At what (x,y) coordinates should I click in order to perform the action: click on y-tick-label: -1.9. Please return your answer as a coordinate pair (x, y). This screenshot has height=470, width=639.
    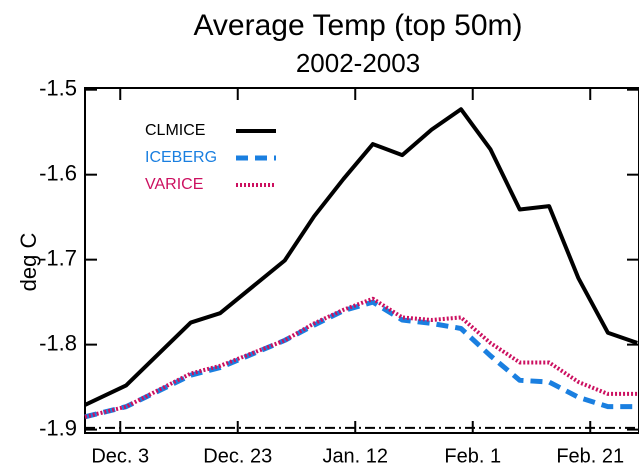
    Looking at the image, I should click on (58, 427).